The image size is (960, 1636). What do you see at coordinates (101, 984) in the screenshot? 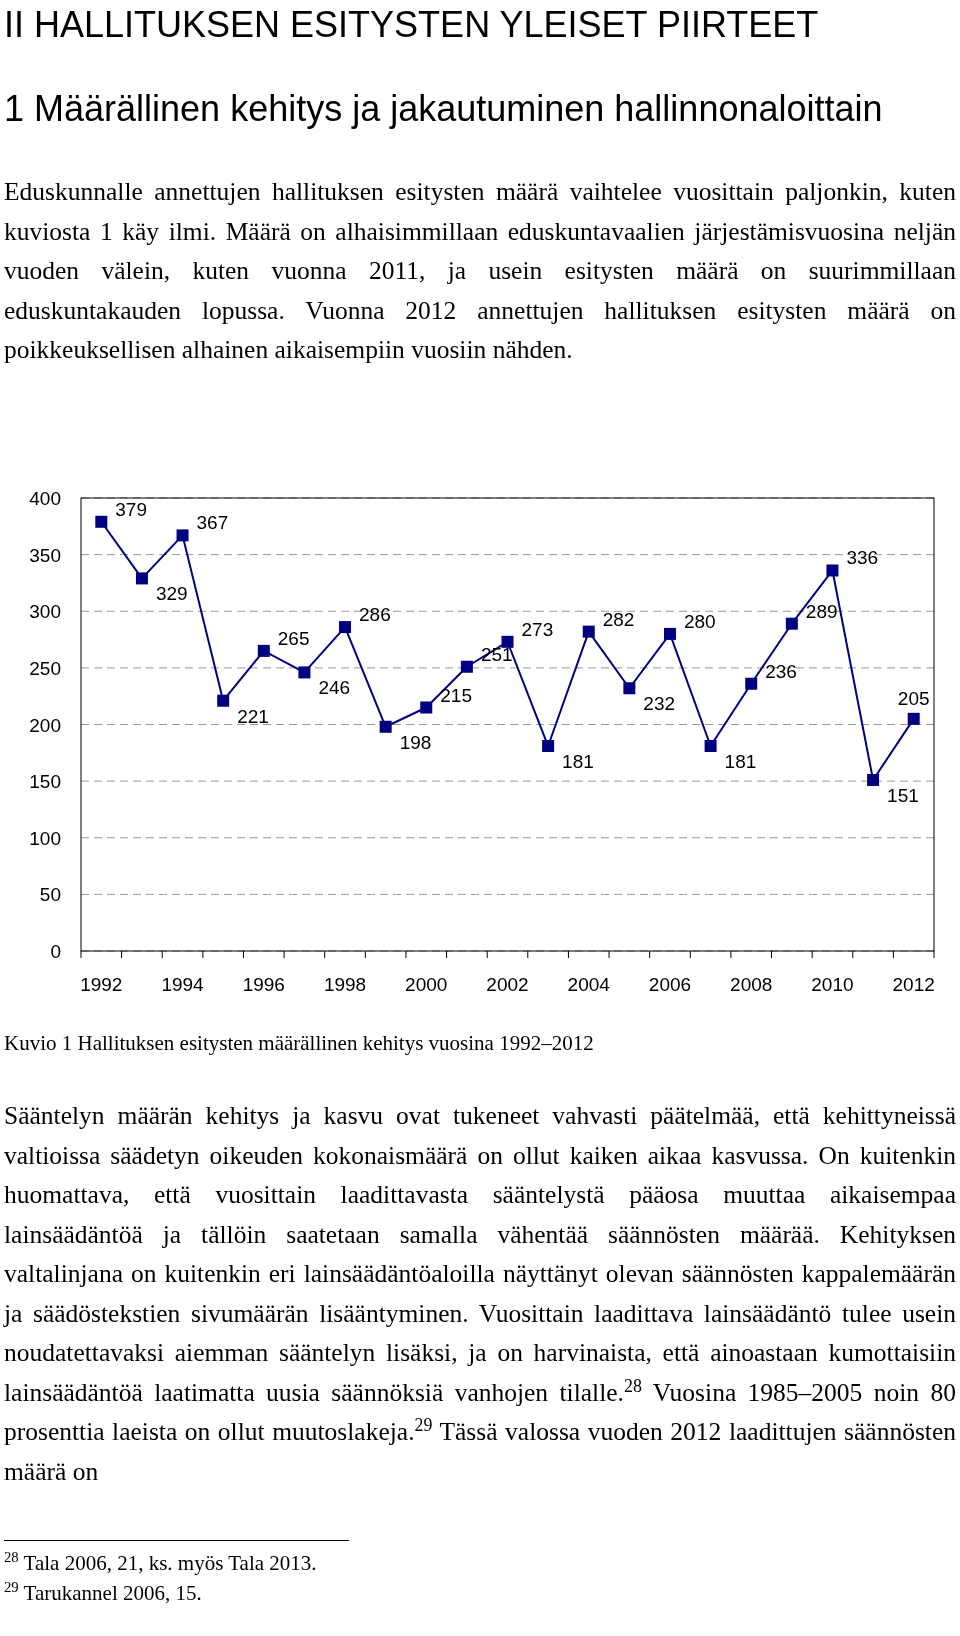
I see `x-tick-label: 1992` at bounding box center [101, 984].